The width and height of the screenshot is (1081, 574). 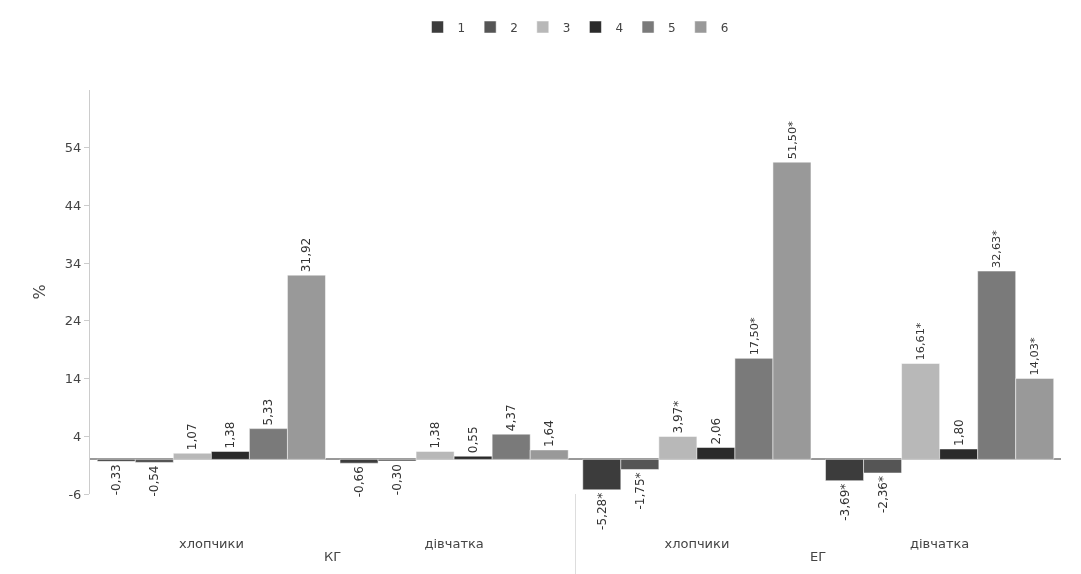 I want to click on data-label: -3,69*, so click(x=844, y=502).